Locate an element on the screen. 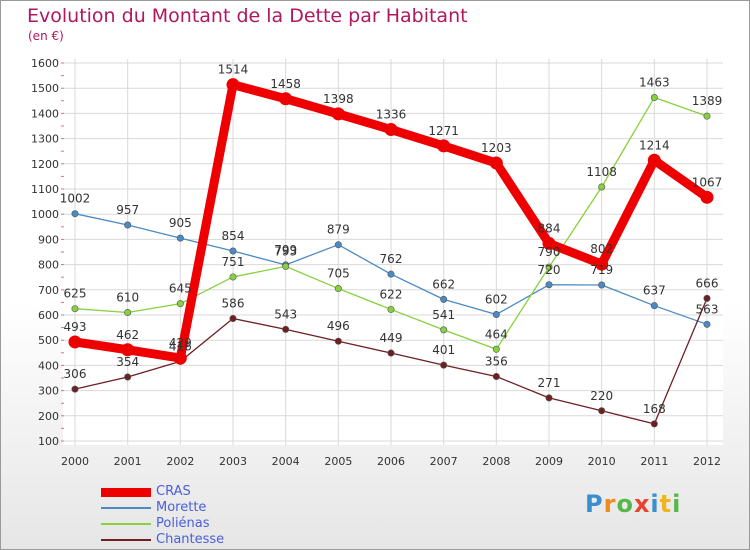  logo-letter: x is located at coordinates (642, 504).